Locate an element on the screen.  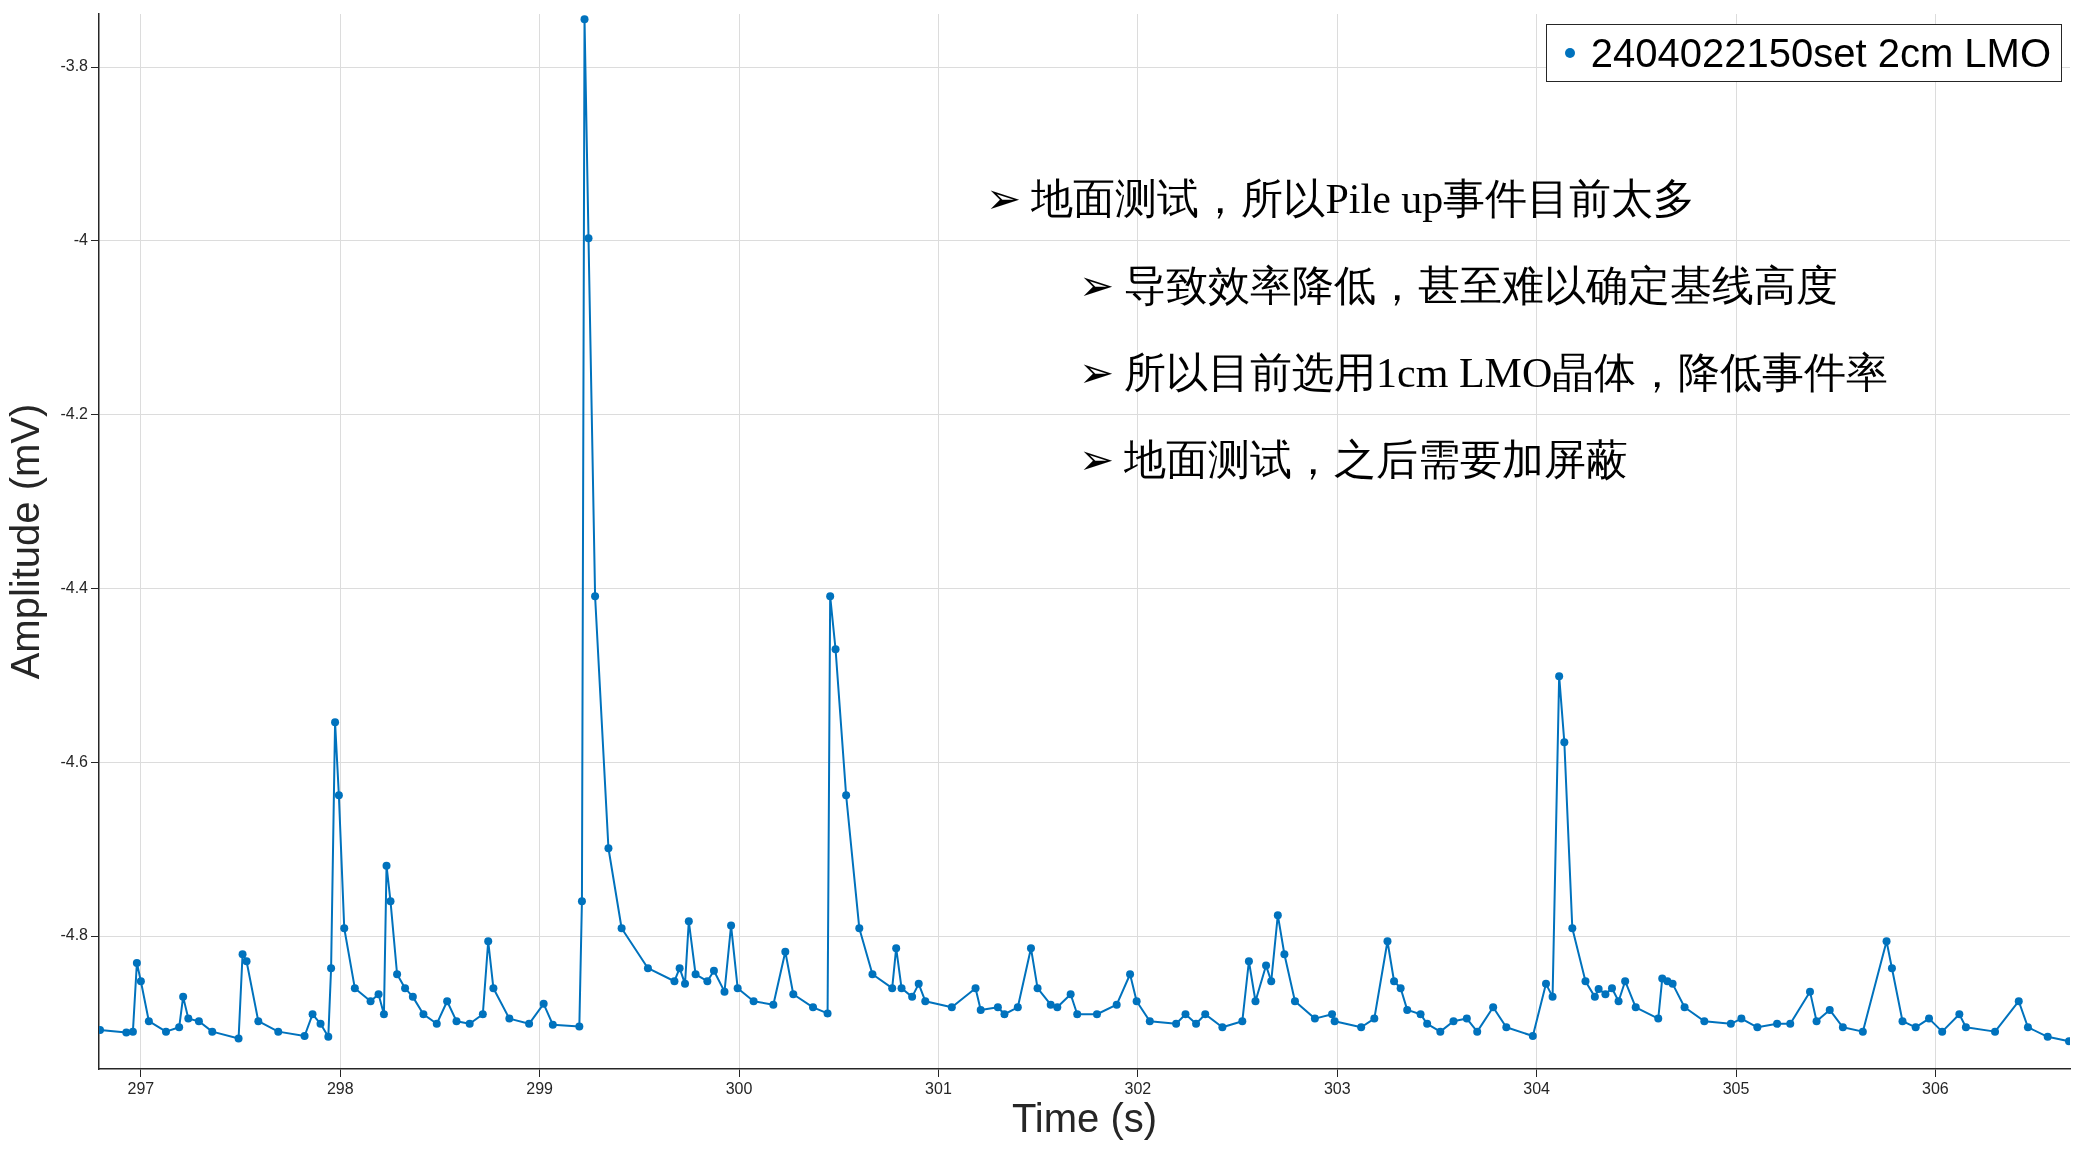
annotation: ➢ 地面测试，所以Pile up事件目前太多 is located at coordinates (1340, 198).